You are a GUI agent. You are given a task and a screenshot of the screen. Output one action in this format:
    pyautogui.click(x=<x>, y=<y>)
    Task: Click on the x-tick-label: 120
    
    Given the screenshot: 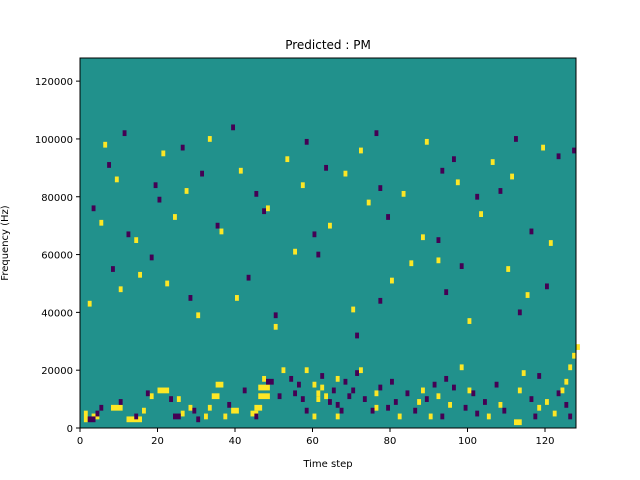 What is the action you would take?
    pyautogui.click(x=544, y=441)
    